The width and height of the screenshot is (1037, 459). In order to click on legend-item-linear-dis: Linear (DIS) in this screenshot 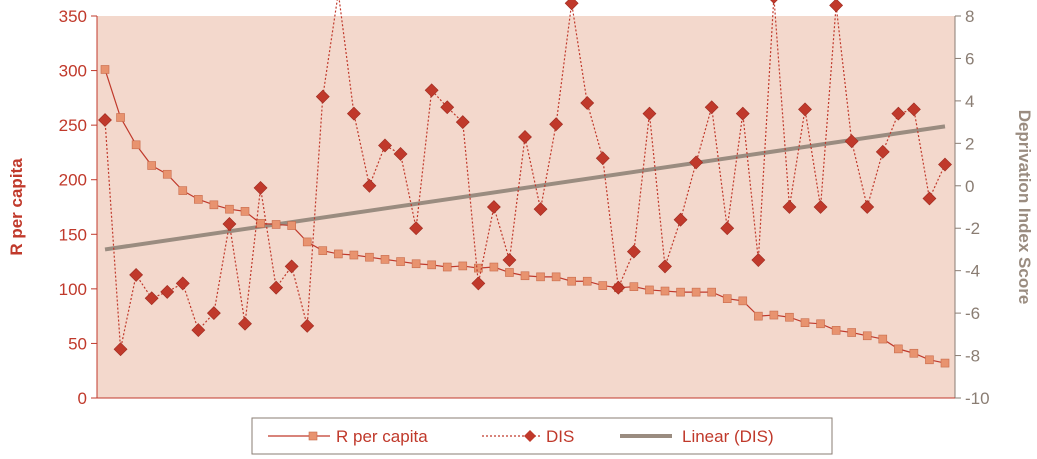, I will do `click(697, 436)`.